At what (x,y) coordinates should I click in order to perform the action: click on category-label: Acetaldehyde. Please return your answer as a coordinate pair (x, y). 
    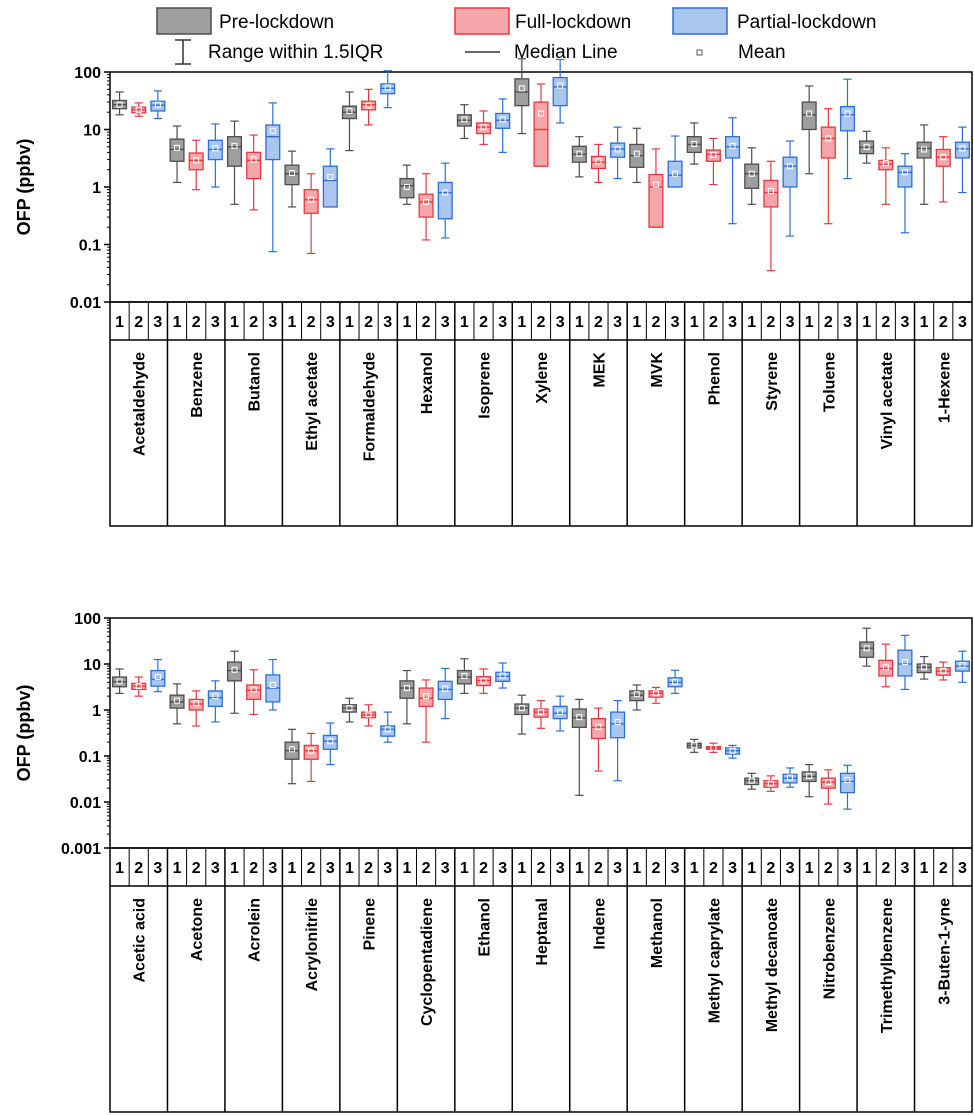
    Looking at the image, I should click on (140, 404).